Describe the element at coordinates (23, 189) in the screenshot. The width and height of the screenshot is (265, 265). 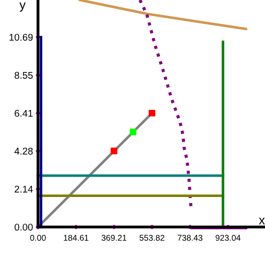
I see `y-tick-label: 2.14` at that location.